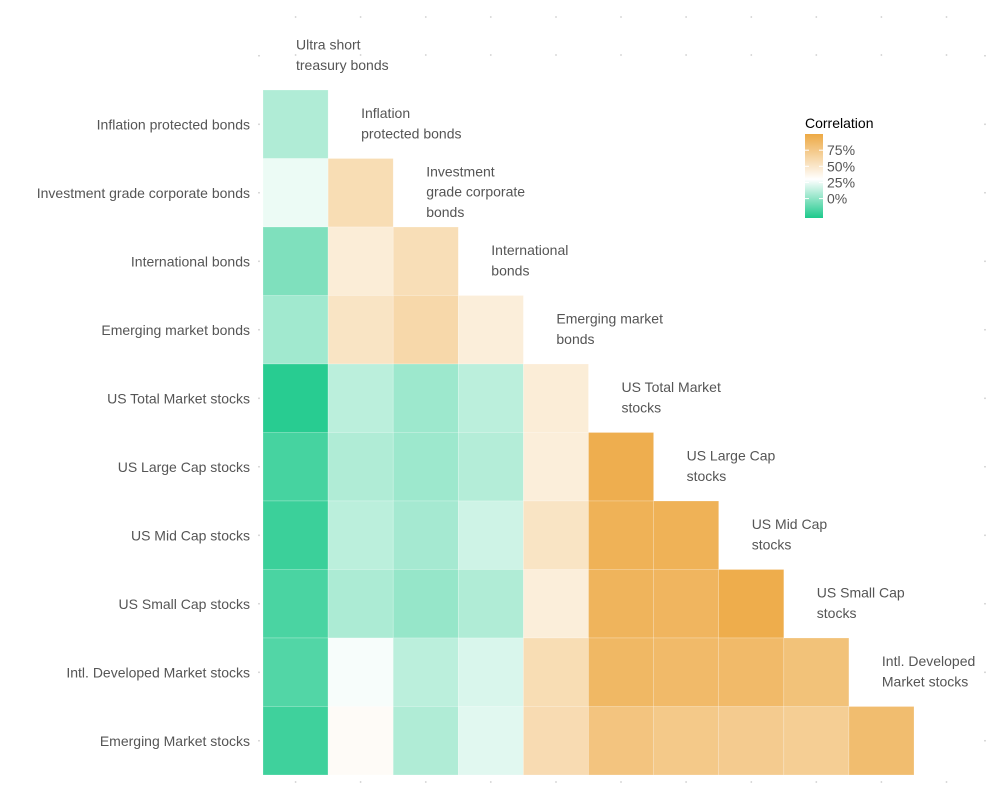  What do you see at coordinates (839, 123) in the screenshot?
I see `legend-title: Correlation` at bounding box center [839, 123].